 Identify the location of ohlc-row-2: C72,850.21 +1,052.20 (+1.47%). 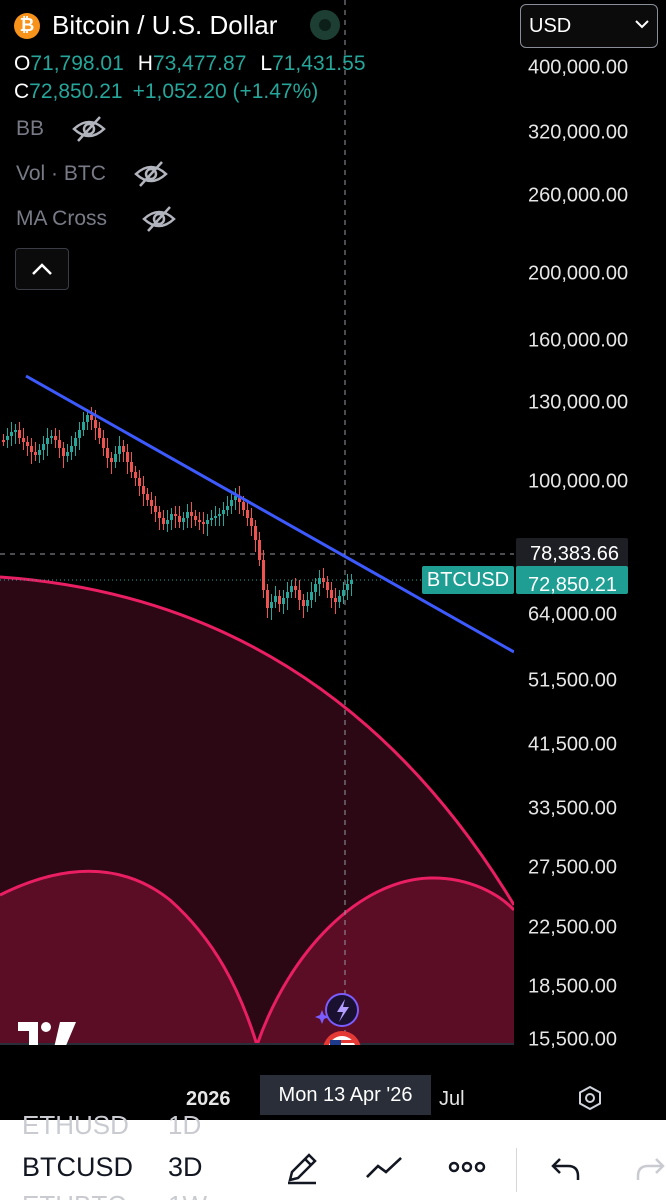
(166, 92).